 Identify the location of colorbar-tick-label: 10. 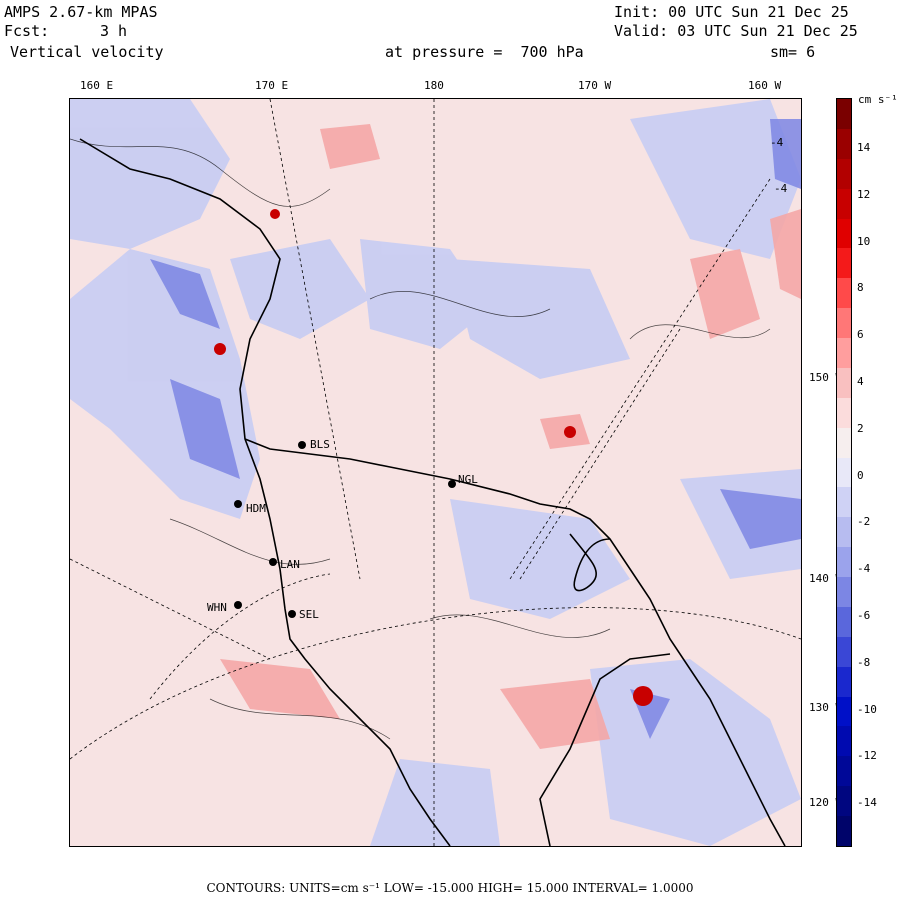
(864, 241).